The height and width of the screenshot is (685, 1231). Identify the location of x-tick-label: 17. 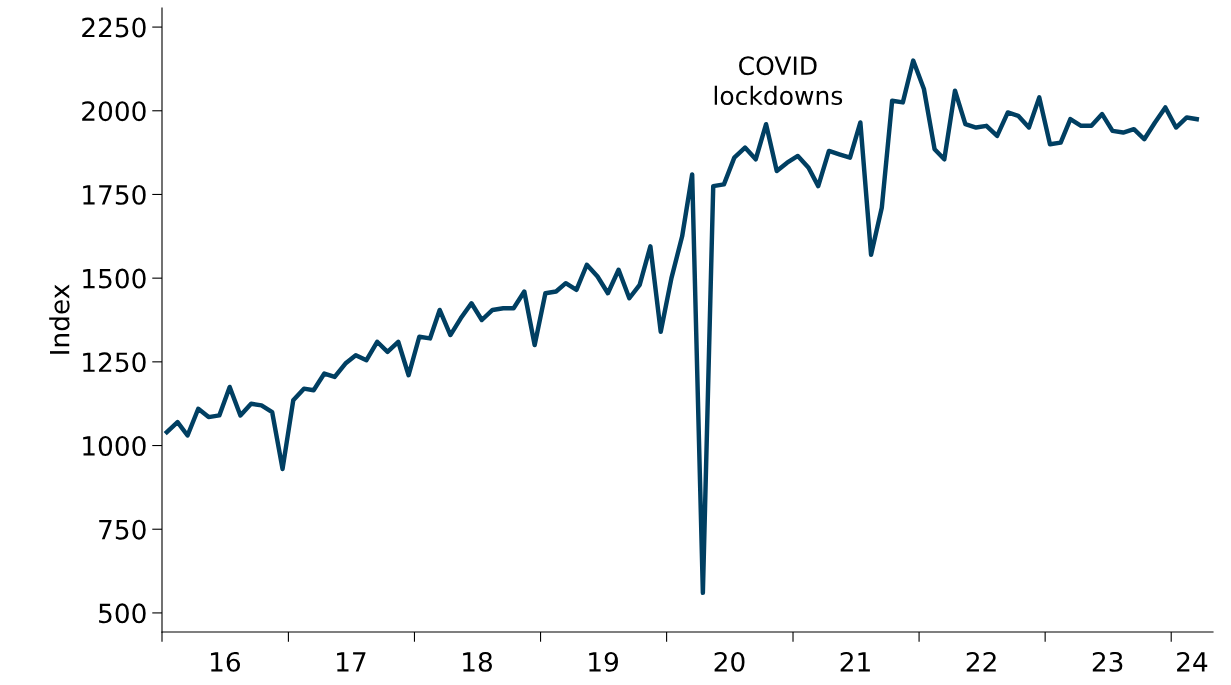
(351, 662).